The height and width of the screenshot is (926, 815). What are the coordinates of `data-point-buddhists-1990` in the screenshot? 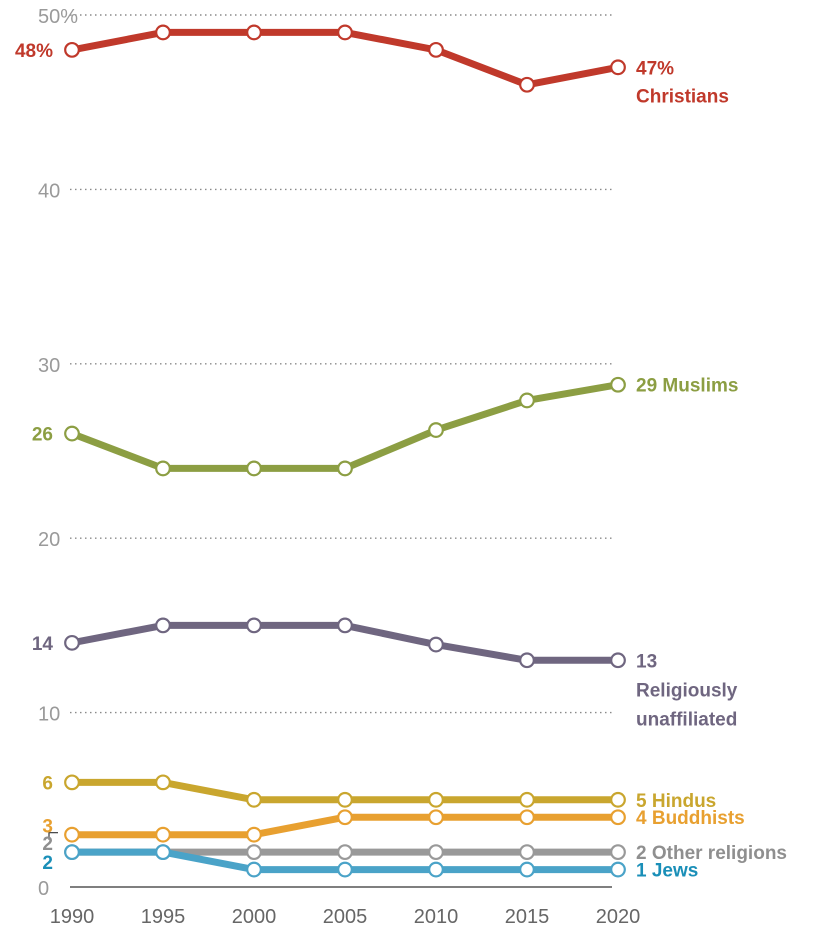 It's located at (72, 834).